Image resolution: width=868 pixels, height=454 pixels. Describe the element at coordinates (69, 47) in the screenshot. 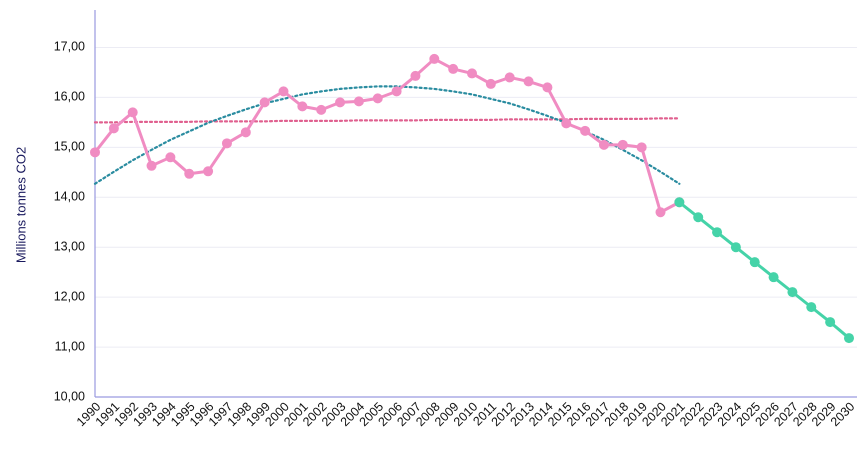

I see `y-tick-label: 17,00` at that location.